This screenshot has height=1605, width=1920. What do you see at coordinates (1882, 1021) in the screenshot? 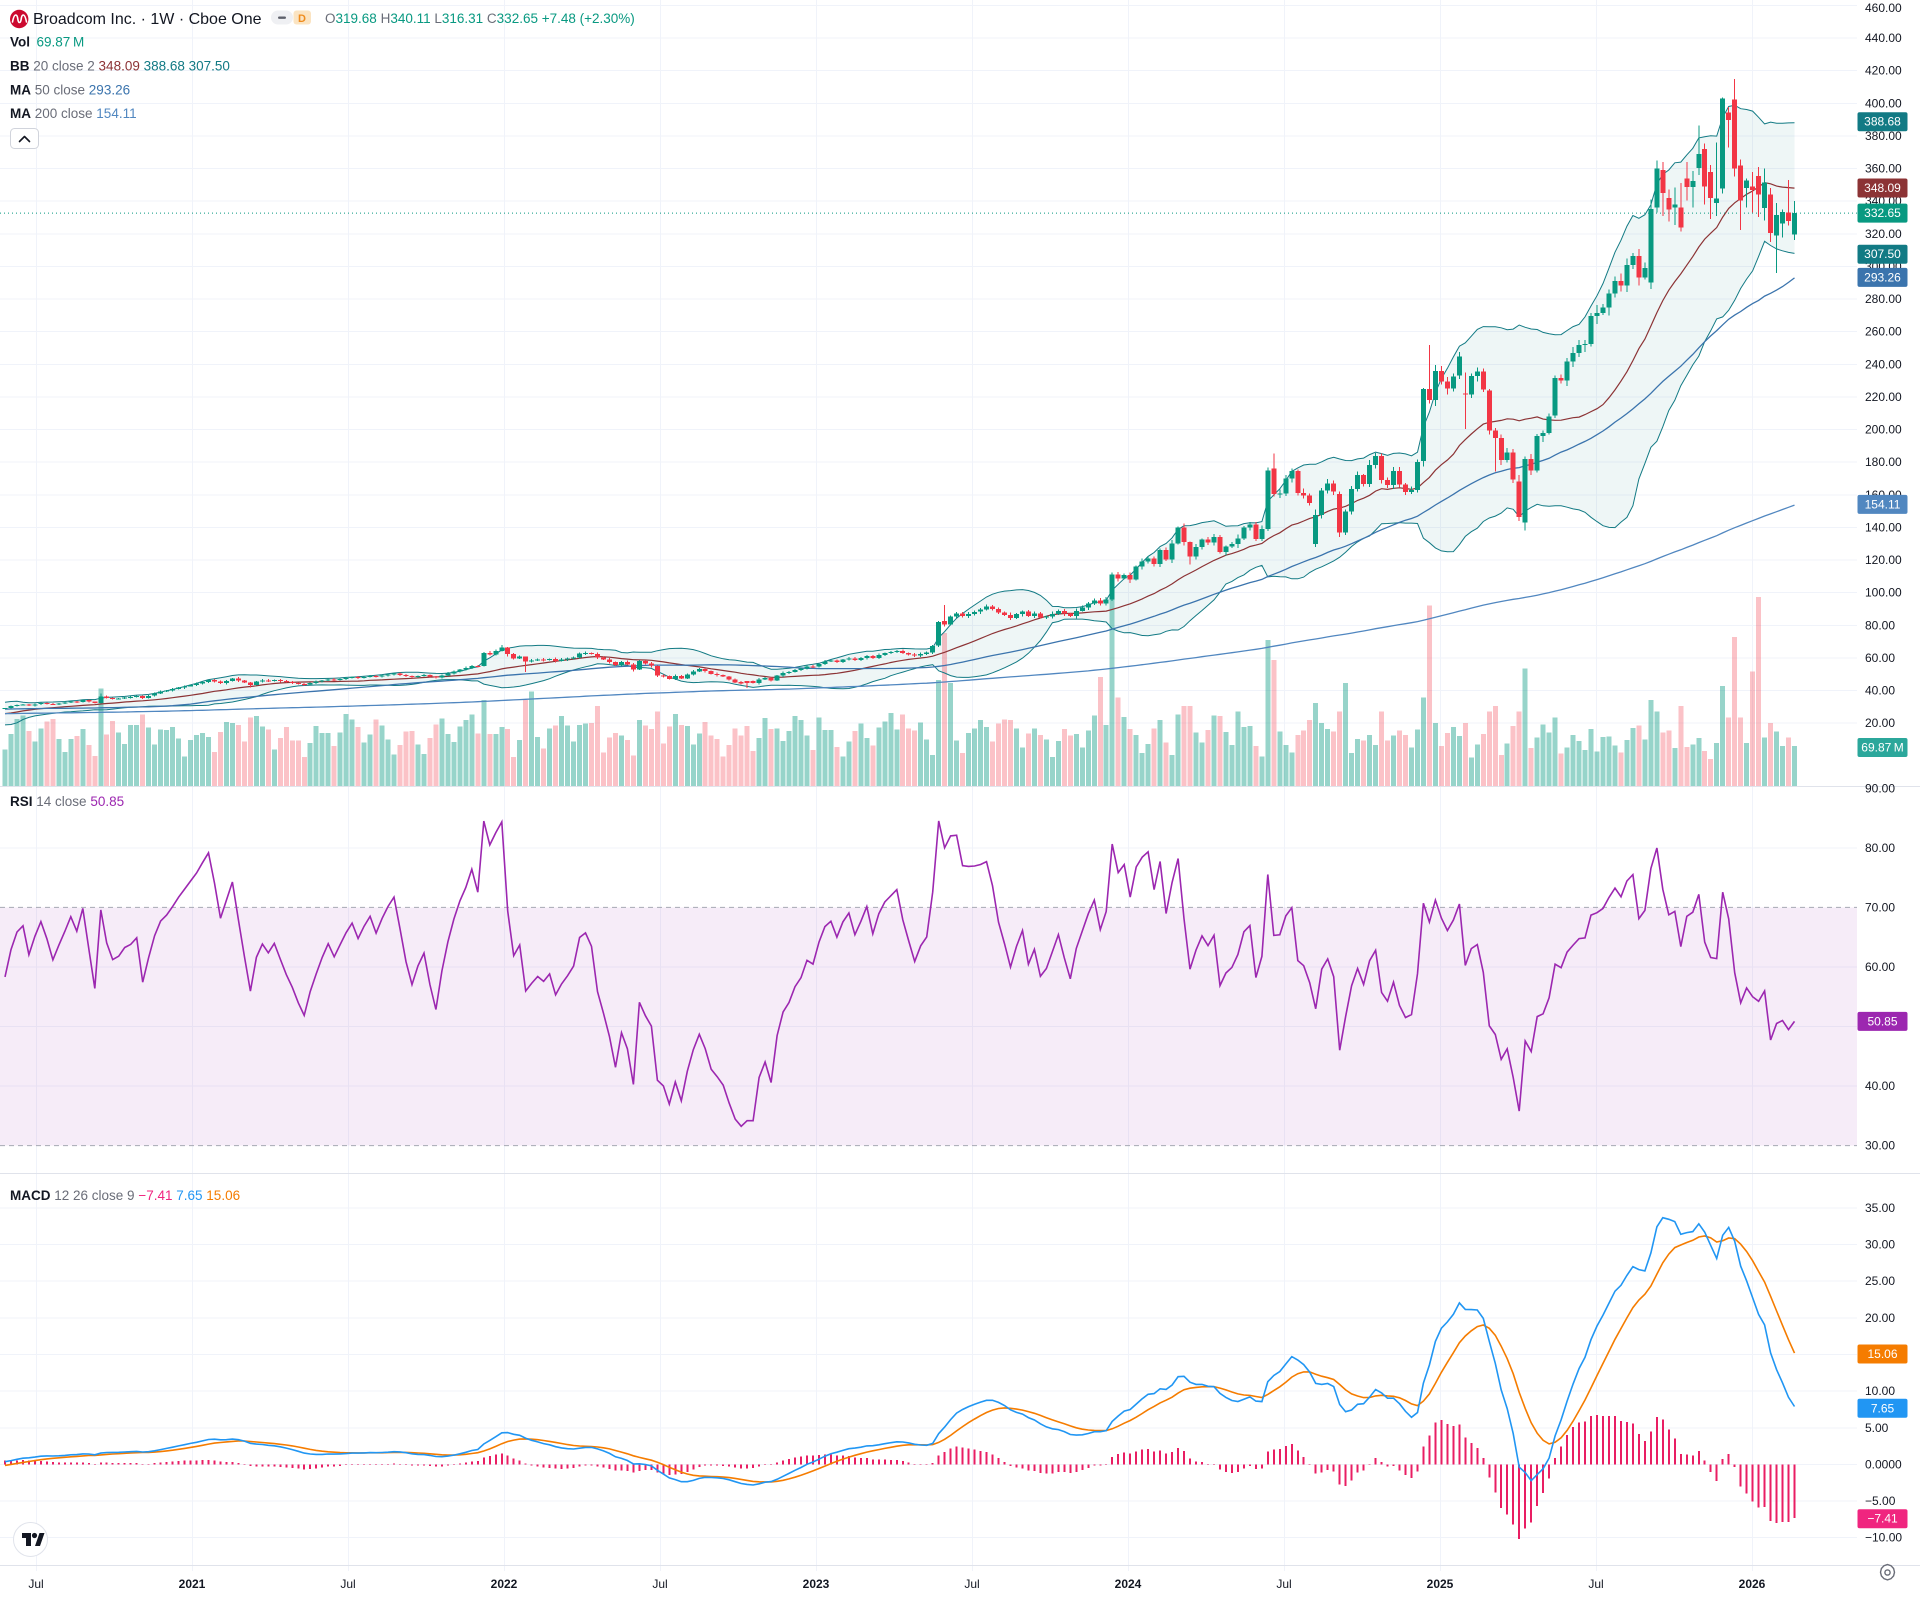
I see `svg-text: 50.85` at bounding box center [1882, 1021].